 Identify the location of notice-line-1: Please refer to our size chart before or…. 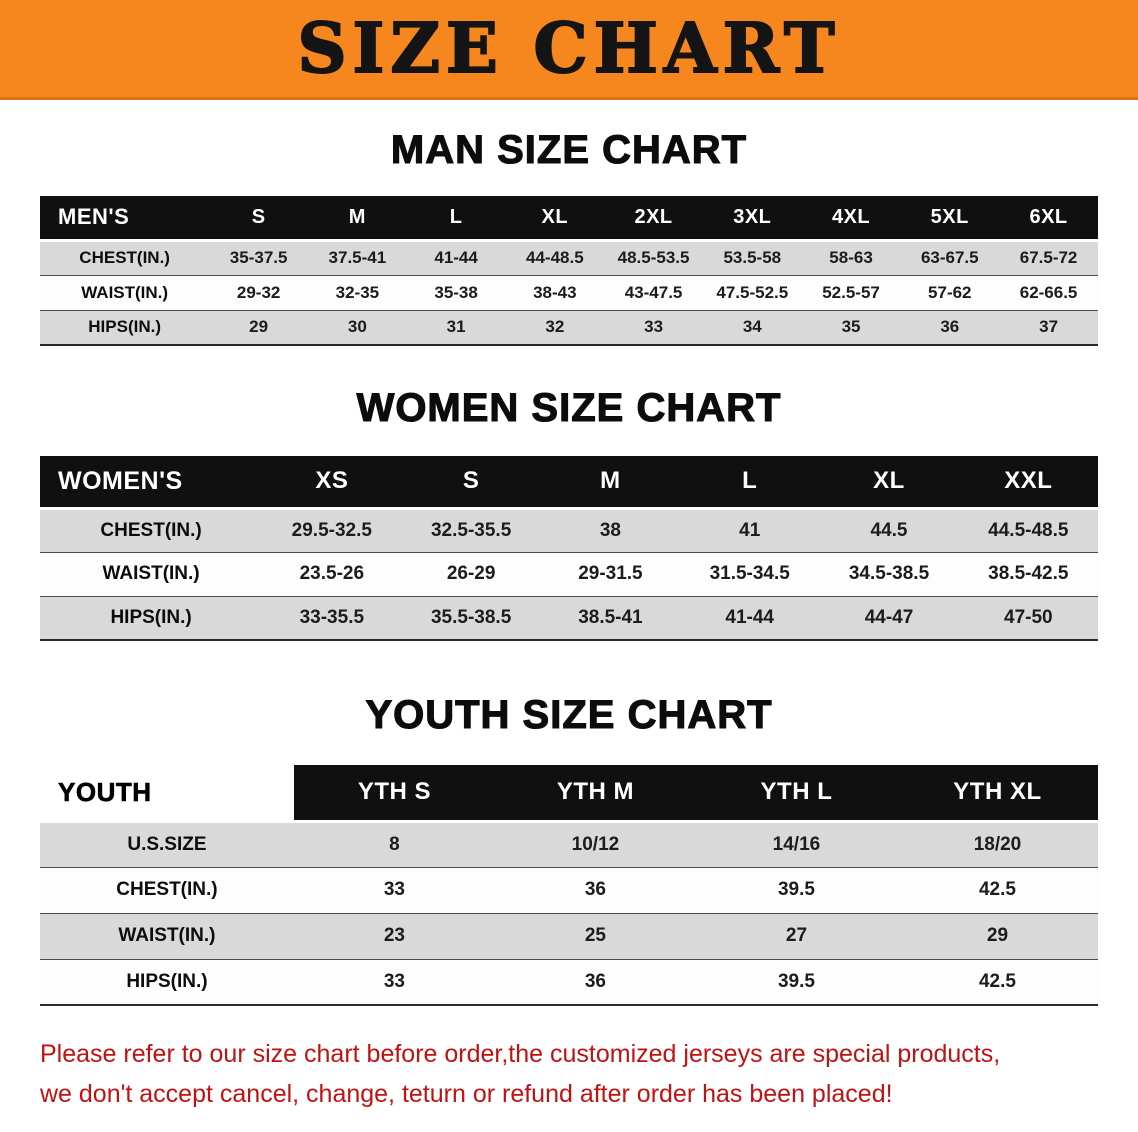
(520, 1054).